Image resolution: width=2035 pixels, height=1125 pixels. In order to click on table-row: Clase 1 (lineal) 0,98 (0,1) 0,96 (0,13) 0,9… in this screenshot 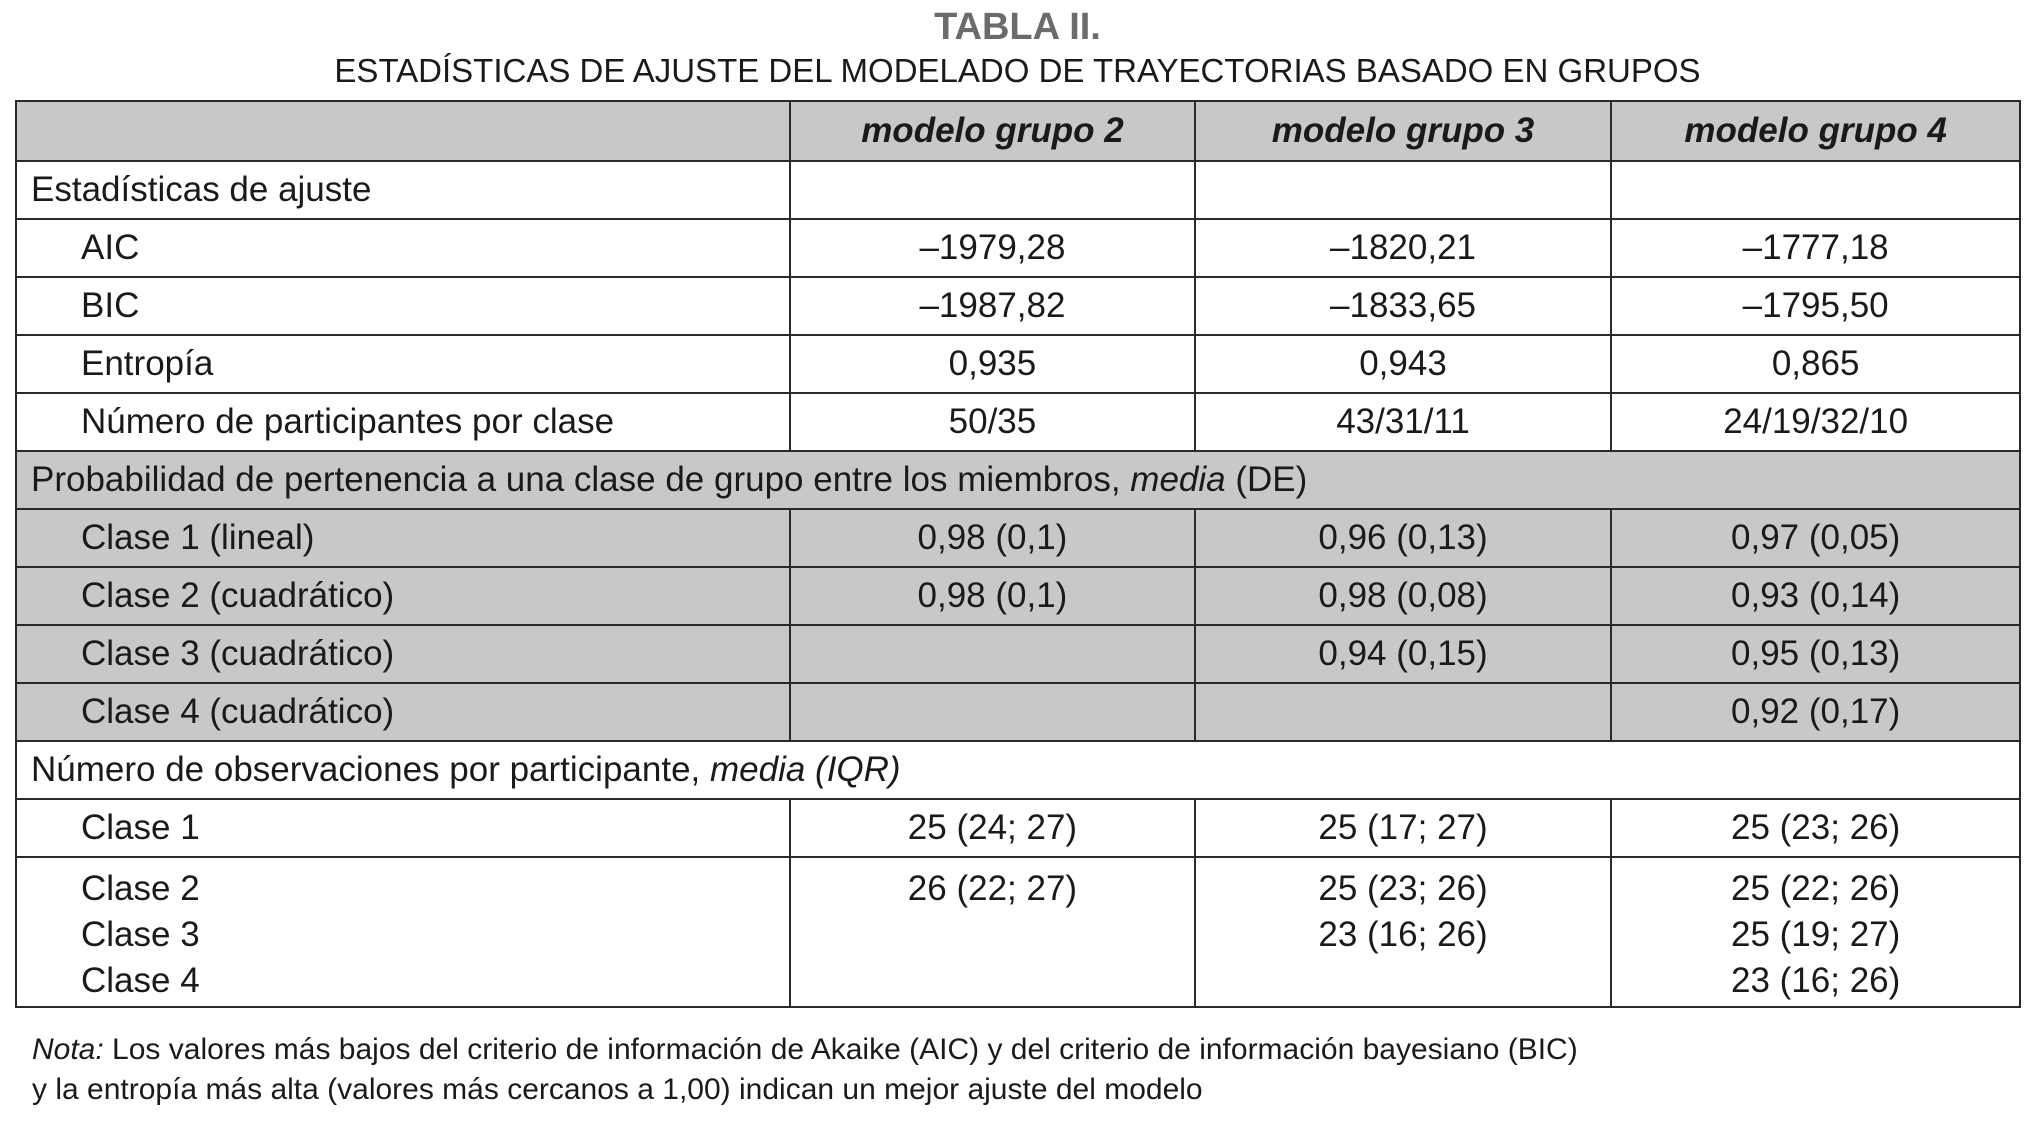, I will do `click(1017, 538)`.